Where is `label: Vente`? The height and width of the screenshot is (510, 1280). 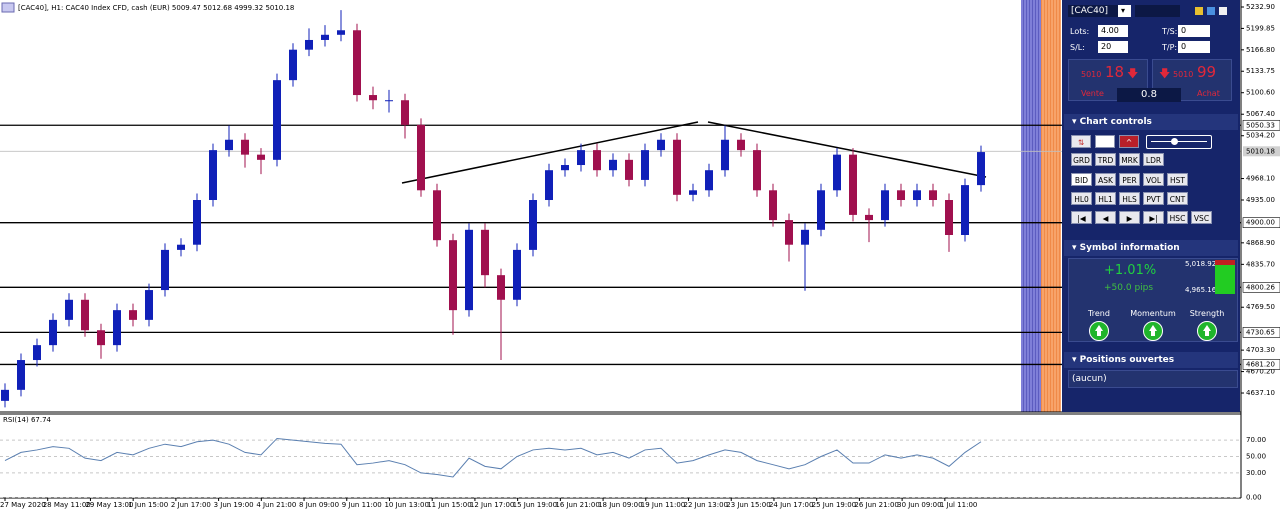 label: Vente is located at coordinates (1092, 93).